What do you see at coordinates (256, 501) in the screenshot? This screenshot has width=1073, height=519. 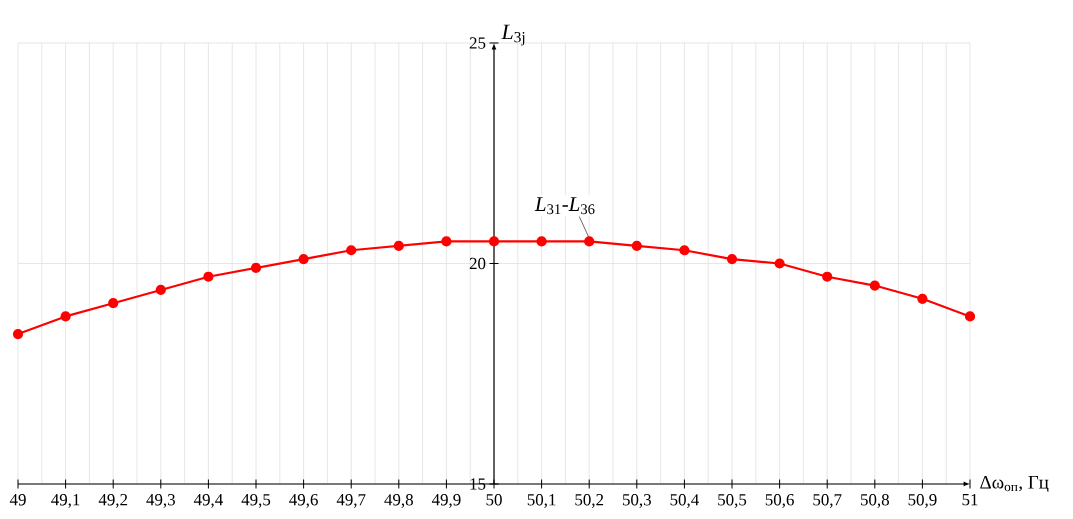 I see `x-tick-label: 49,5` at bounding box center [256, 501].